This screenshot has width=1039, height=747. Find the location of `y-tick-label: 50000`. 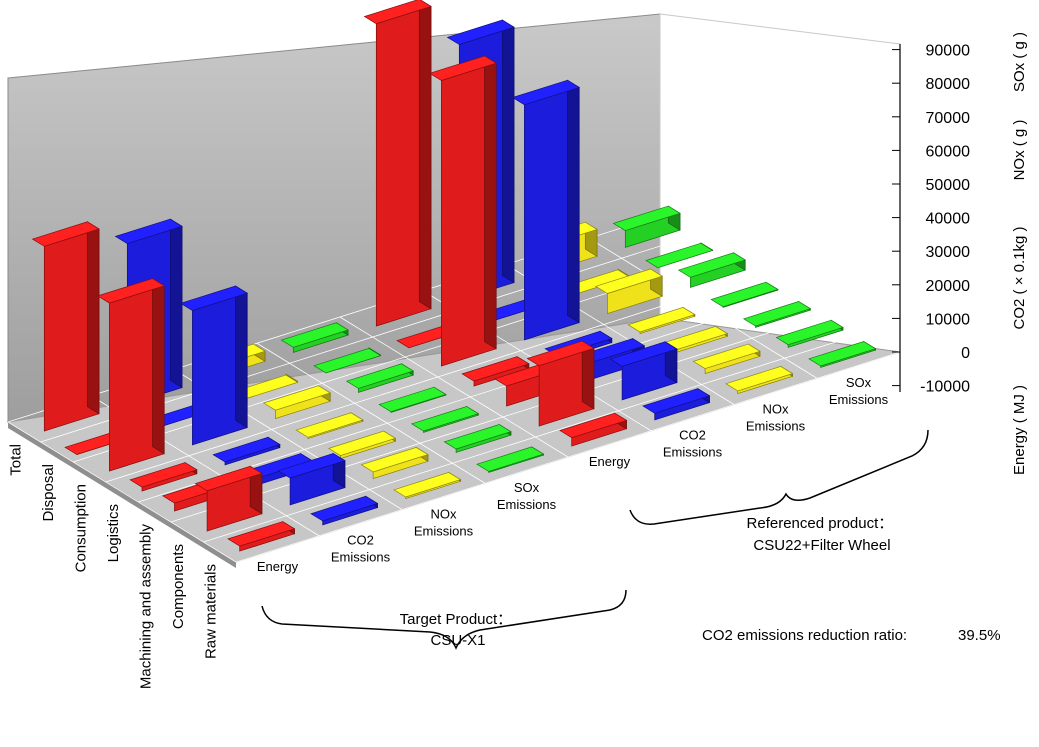

y-tick-label: 50000 is located at coordinates (948, 185).